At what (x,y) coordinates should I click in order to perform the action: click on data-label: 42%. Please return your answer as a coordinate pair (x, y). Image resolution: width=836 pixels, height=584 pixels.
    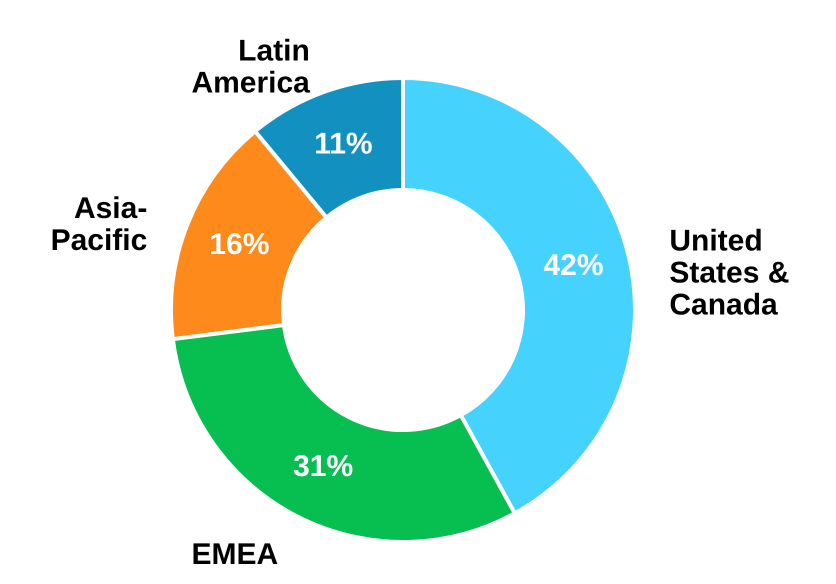
    Looking at the image, I should click on (573, 265).